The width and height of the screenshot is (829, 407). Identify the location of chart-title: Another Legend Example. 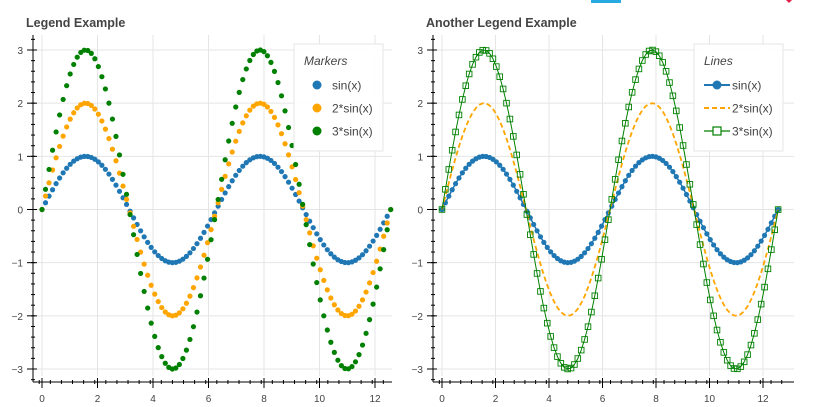
(501, 23).